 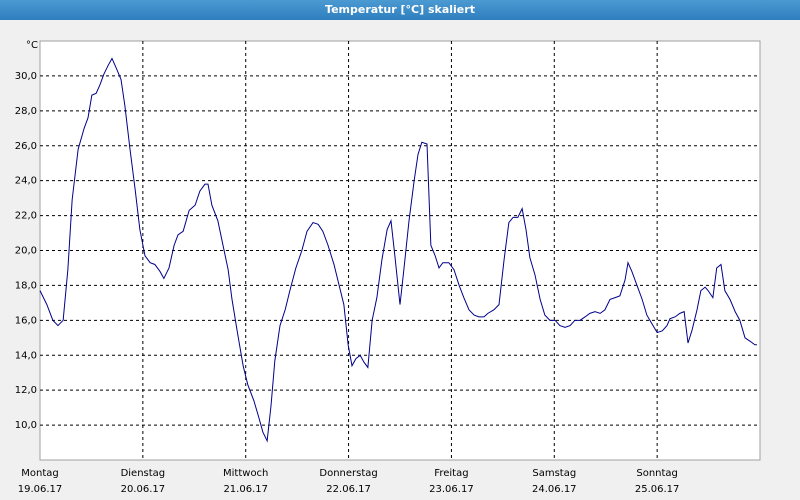 What do you see at coordinates (26, 425) in the screenshot?
I see `y-tick-label: 10,0` at bounding box center [26, 425].